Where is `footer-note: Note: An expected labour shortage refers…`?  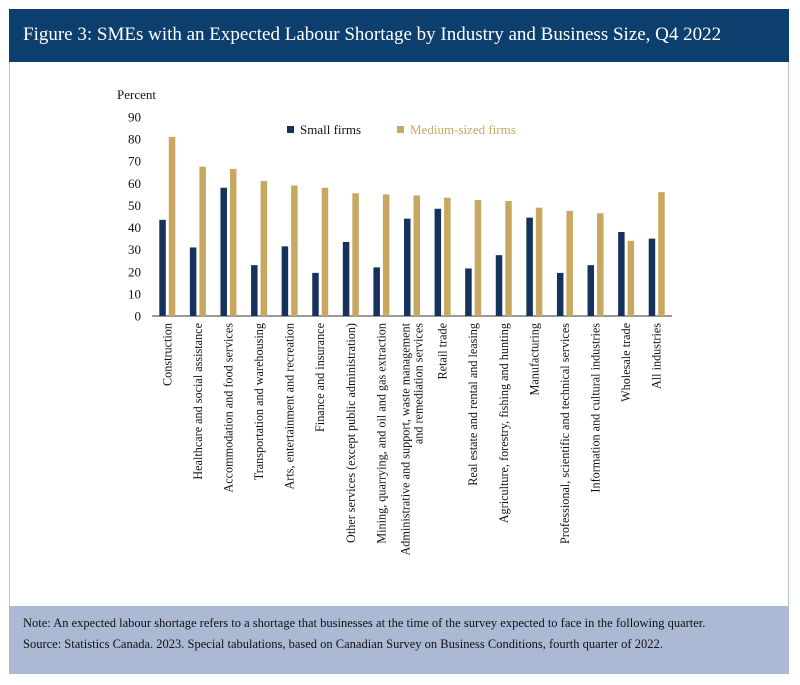 footer-note: Note: An expected labour shortage refers… is located at coordinates (364, 623).